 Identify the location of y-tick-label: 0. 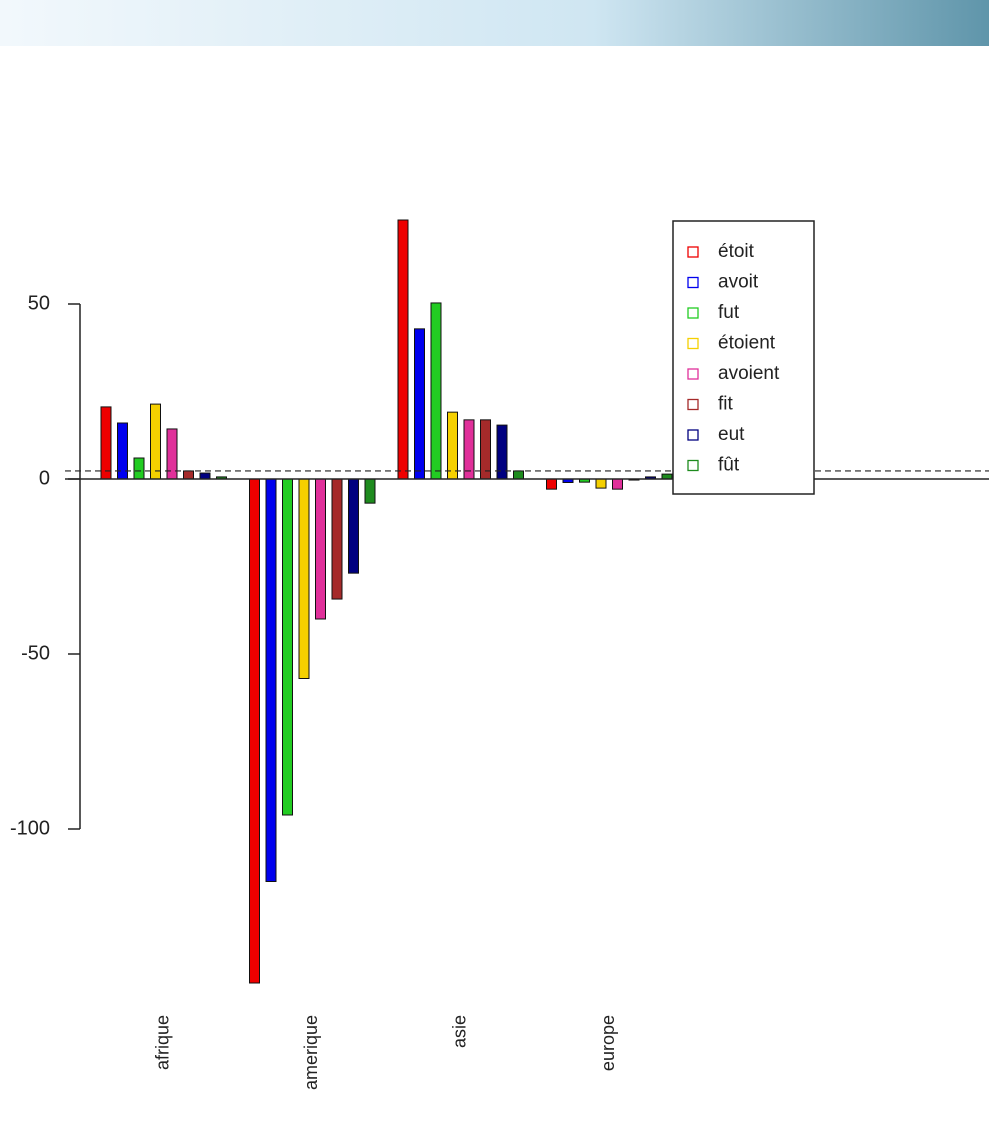
(44, 478).